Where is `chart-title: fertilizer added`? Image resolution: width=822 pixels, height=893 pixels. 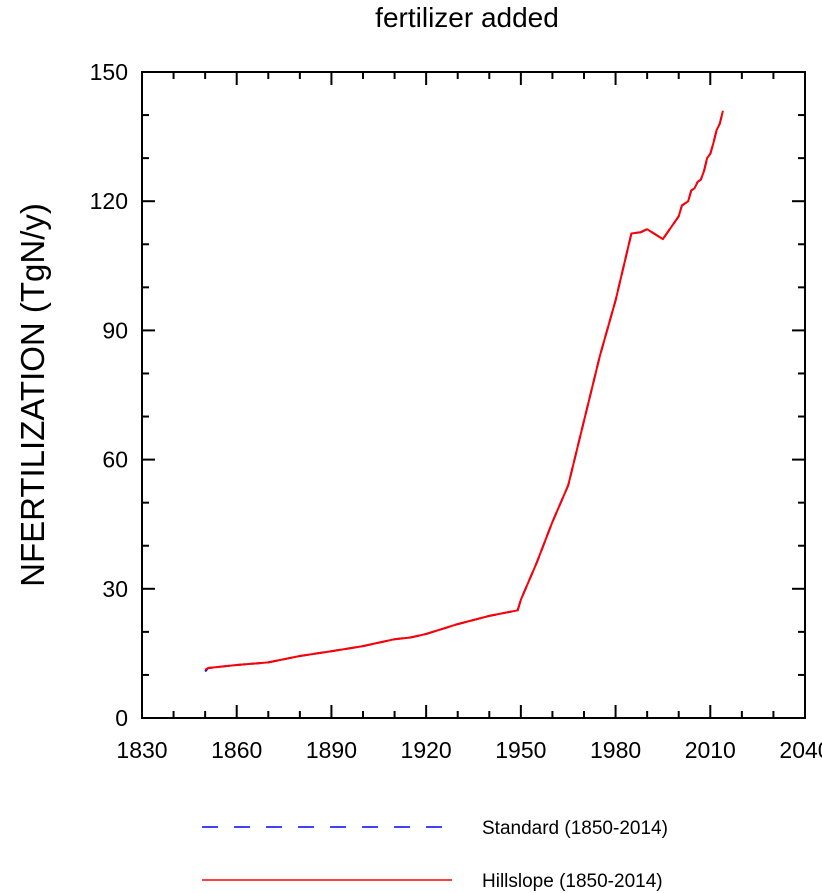 chart-title: fertilizer added is located at coordinates (467, 17).